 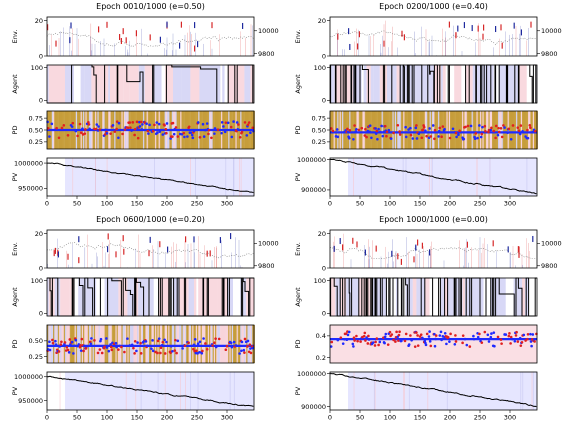 I want to click on x-tick-label: 200, so click(x=167, y=418).